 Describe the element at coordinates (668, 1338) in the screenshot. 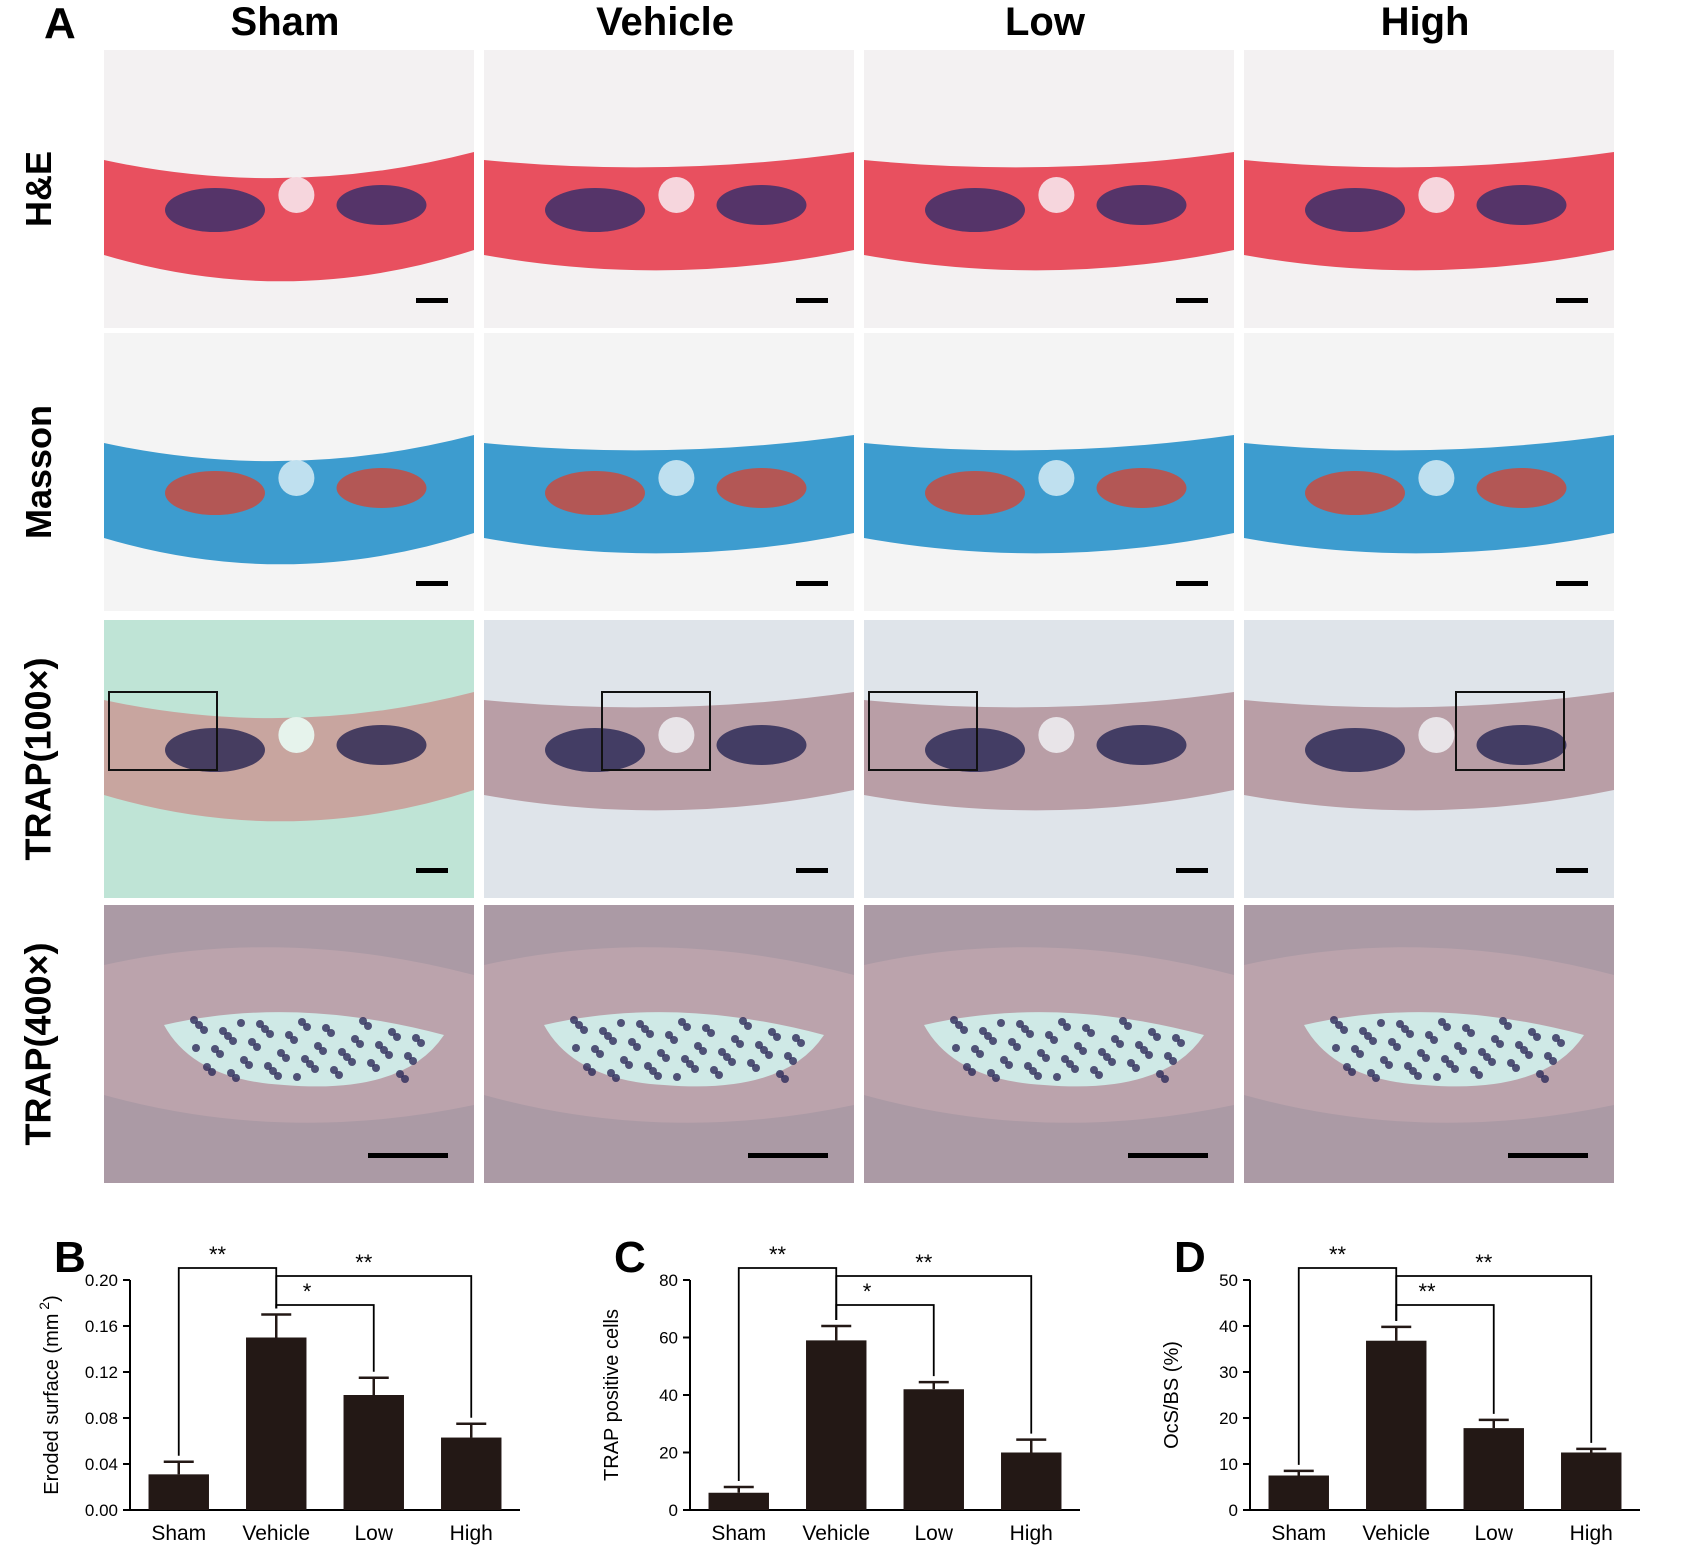

I see `y-tick-label: 60` at that location.